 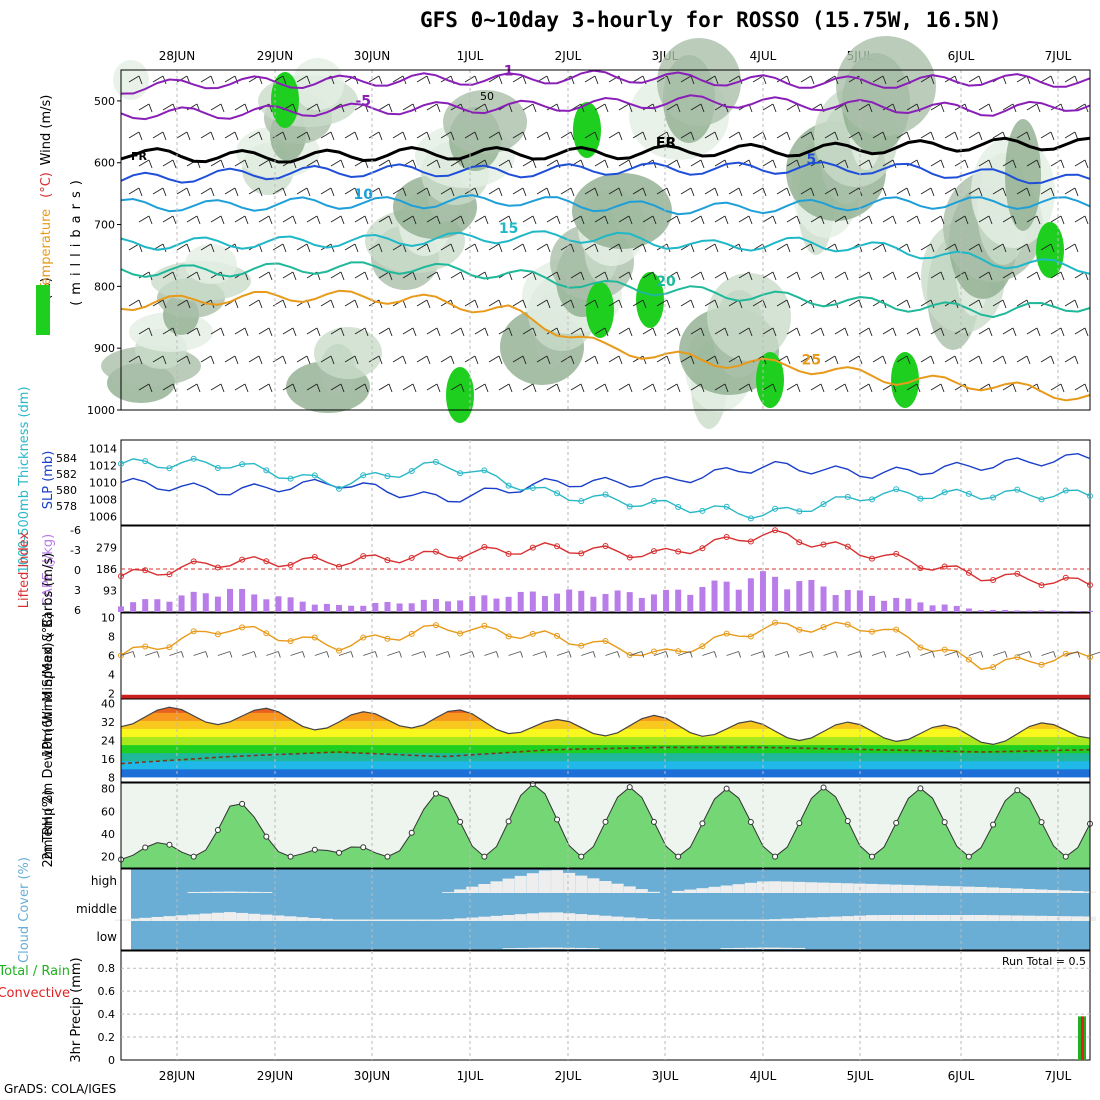 What do you see at coordinates (77, 610) in the screenshot?
I see `li-tick: 6` at bounding box center [77, 610].